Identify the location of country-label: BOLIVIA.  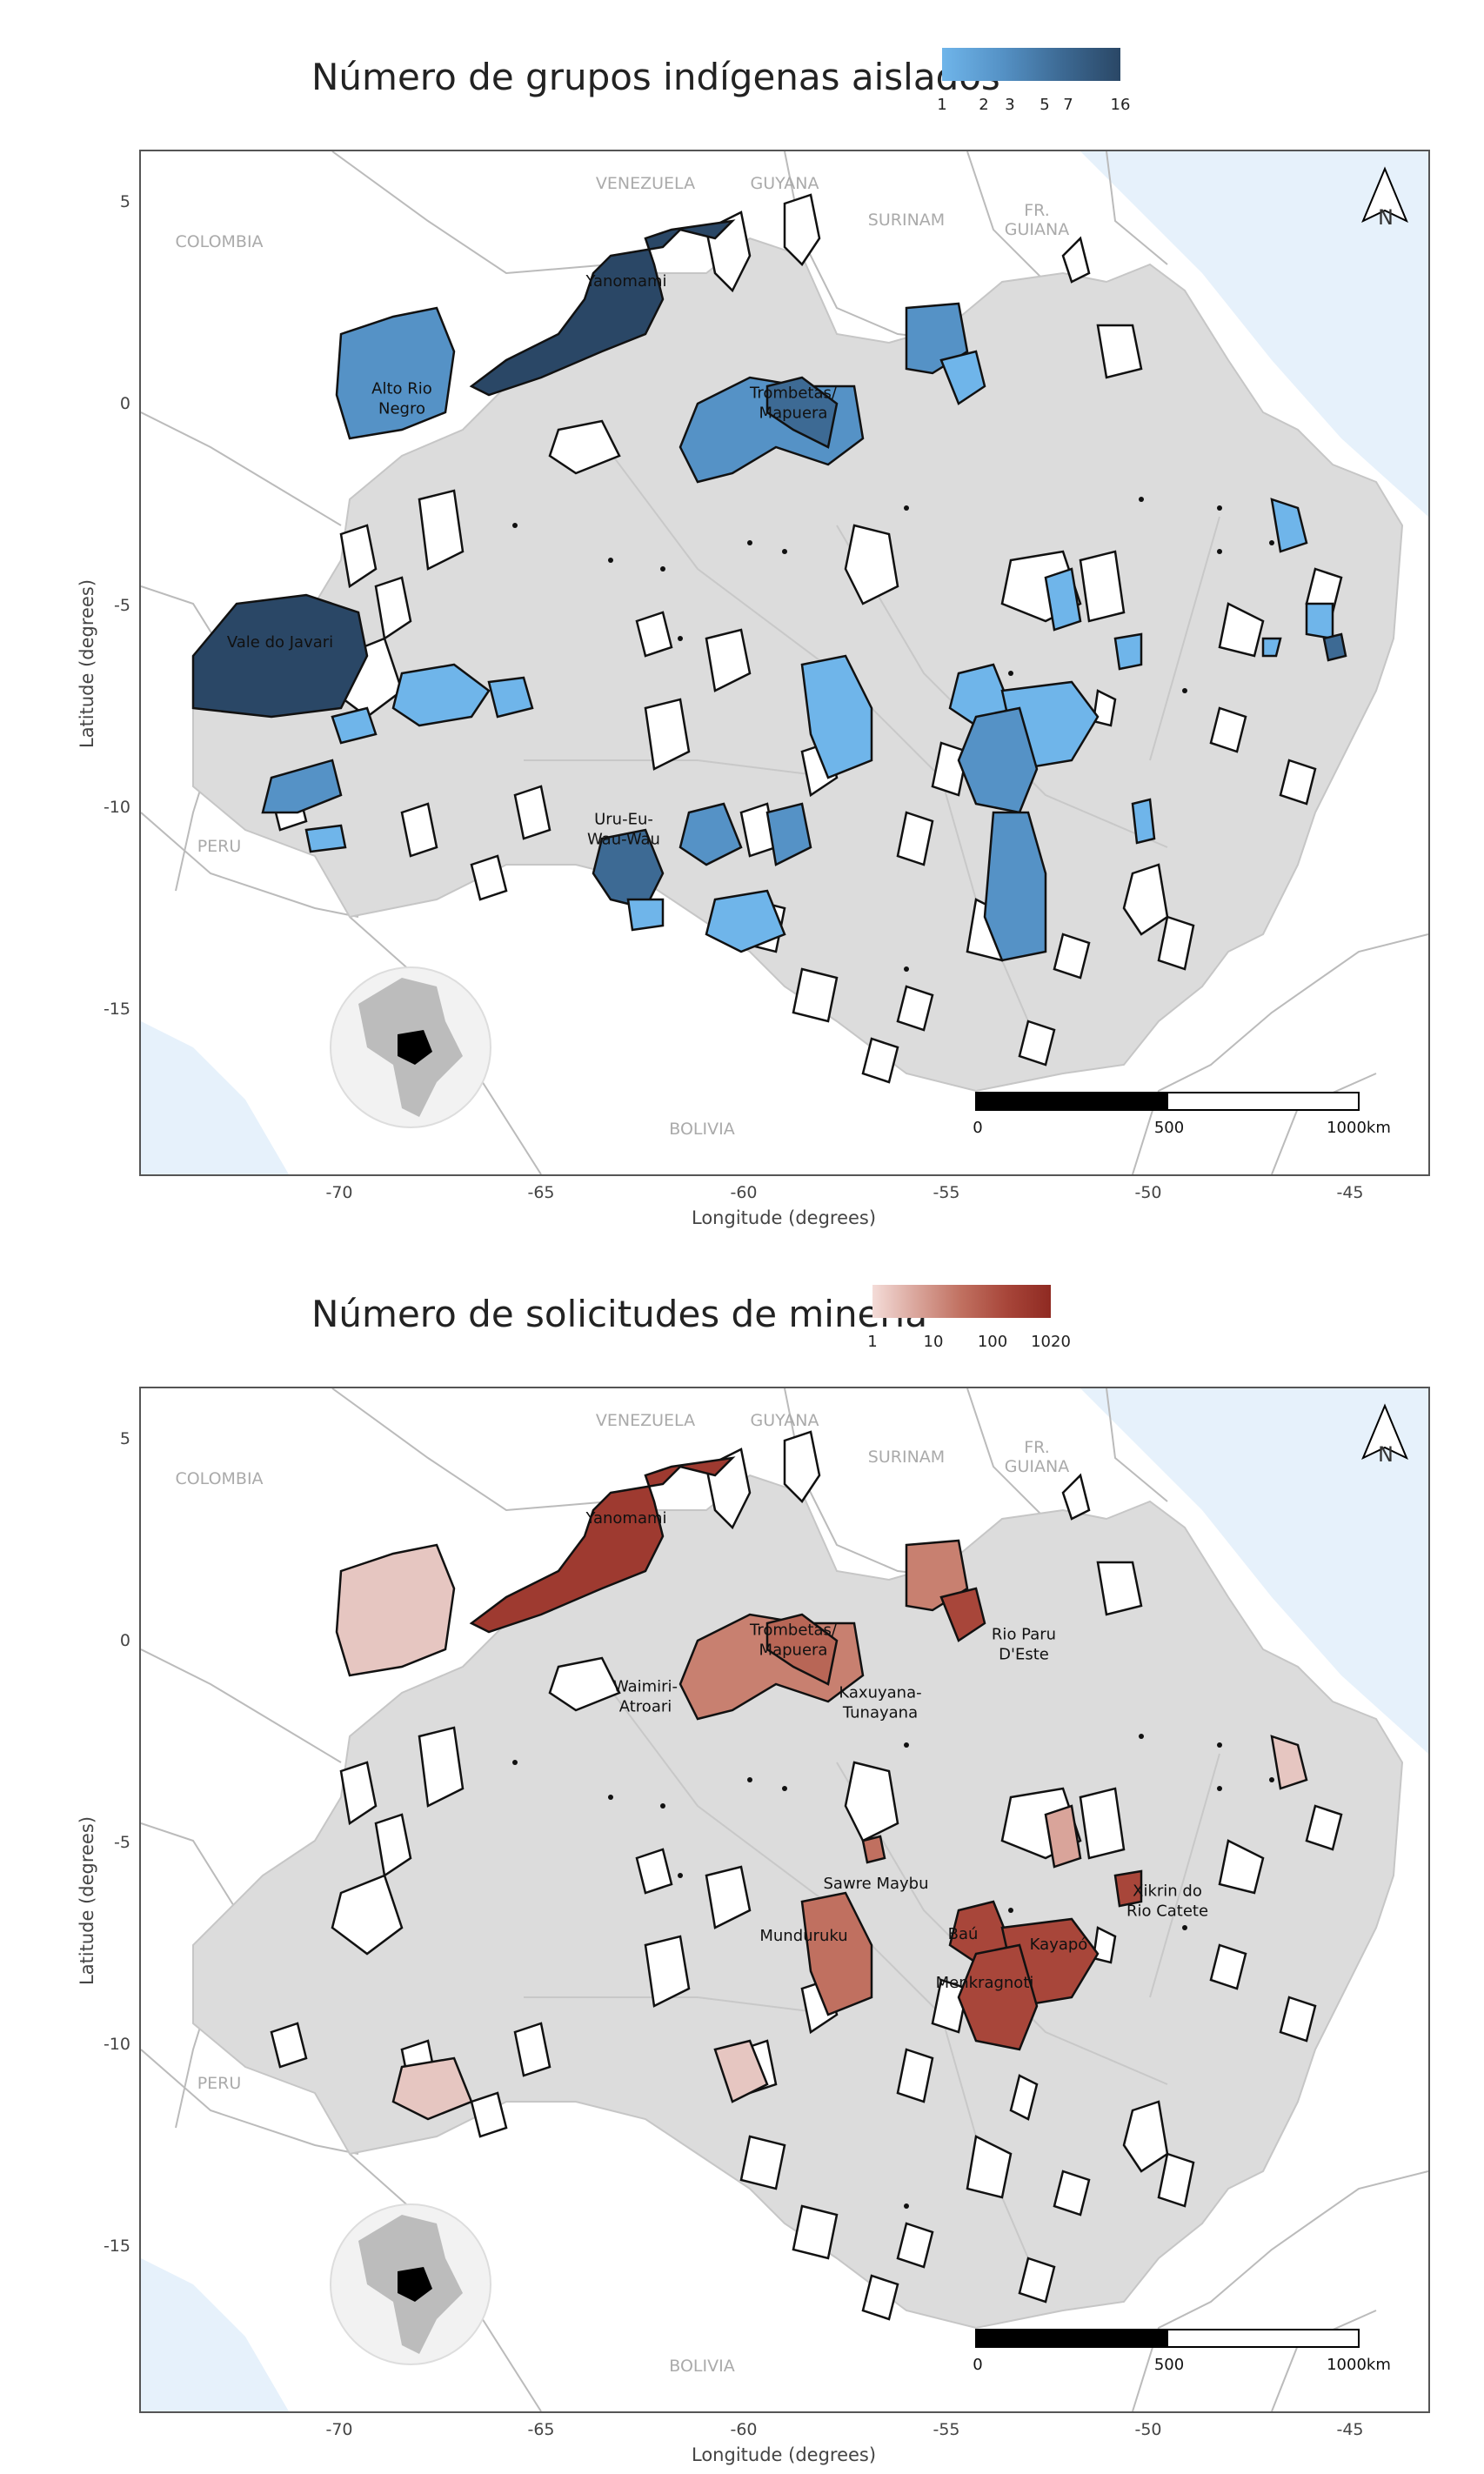
(702, 2367).